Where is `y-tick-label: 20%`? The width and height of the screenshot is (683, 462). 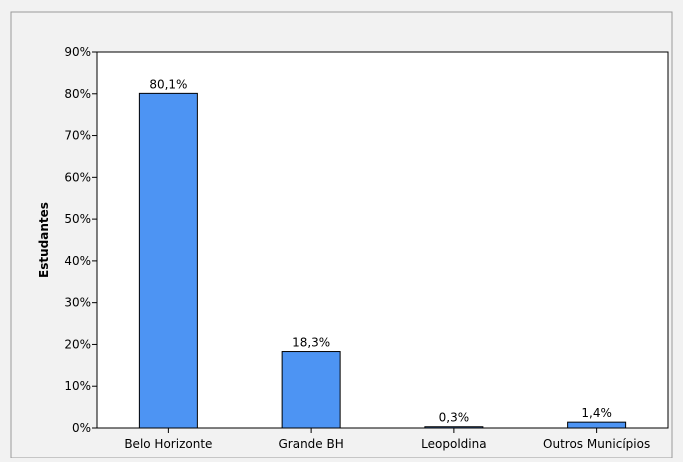 y-tick-label: 20% is located at coordinates (77, 344).